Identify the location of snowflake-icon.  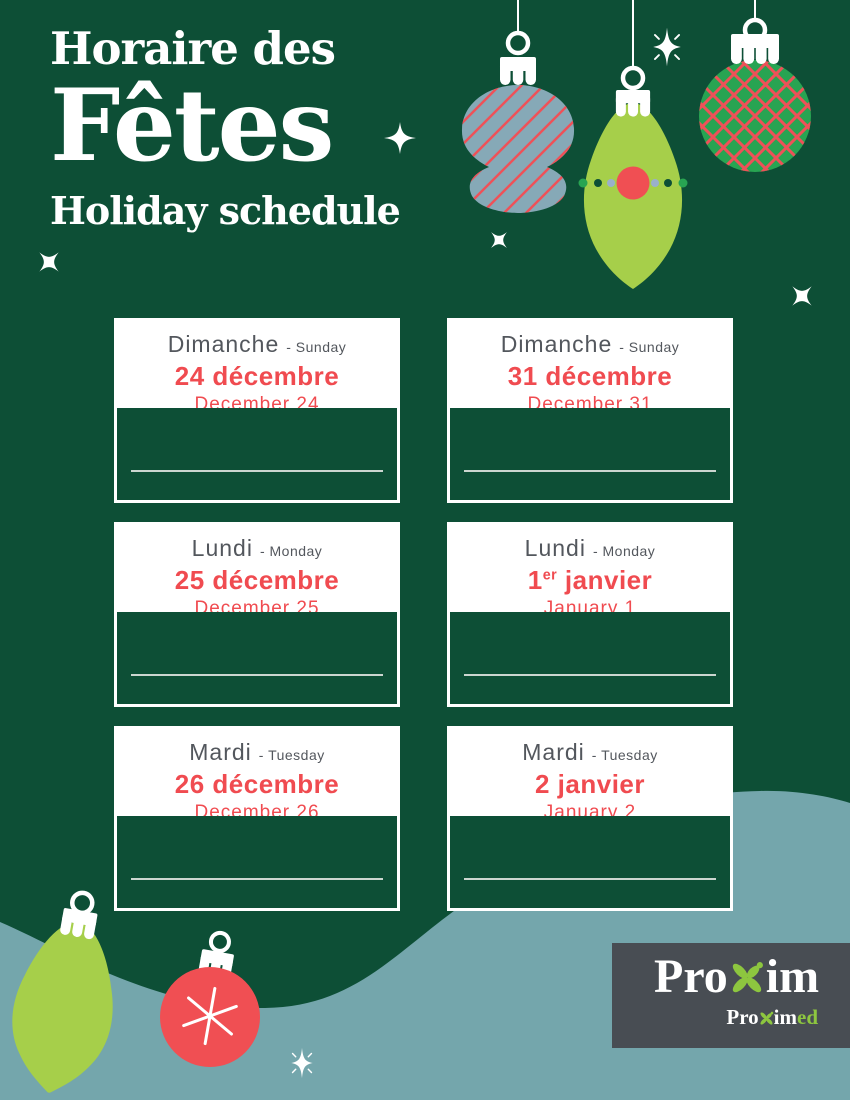
(210, 1016).